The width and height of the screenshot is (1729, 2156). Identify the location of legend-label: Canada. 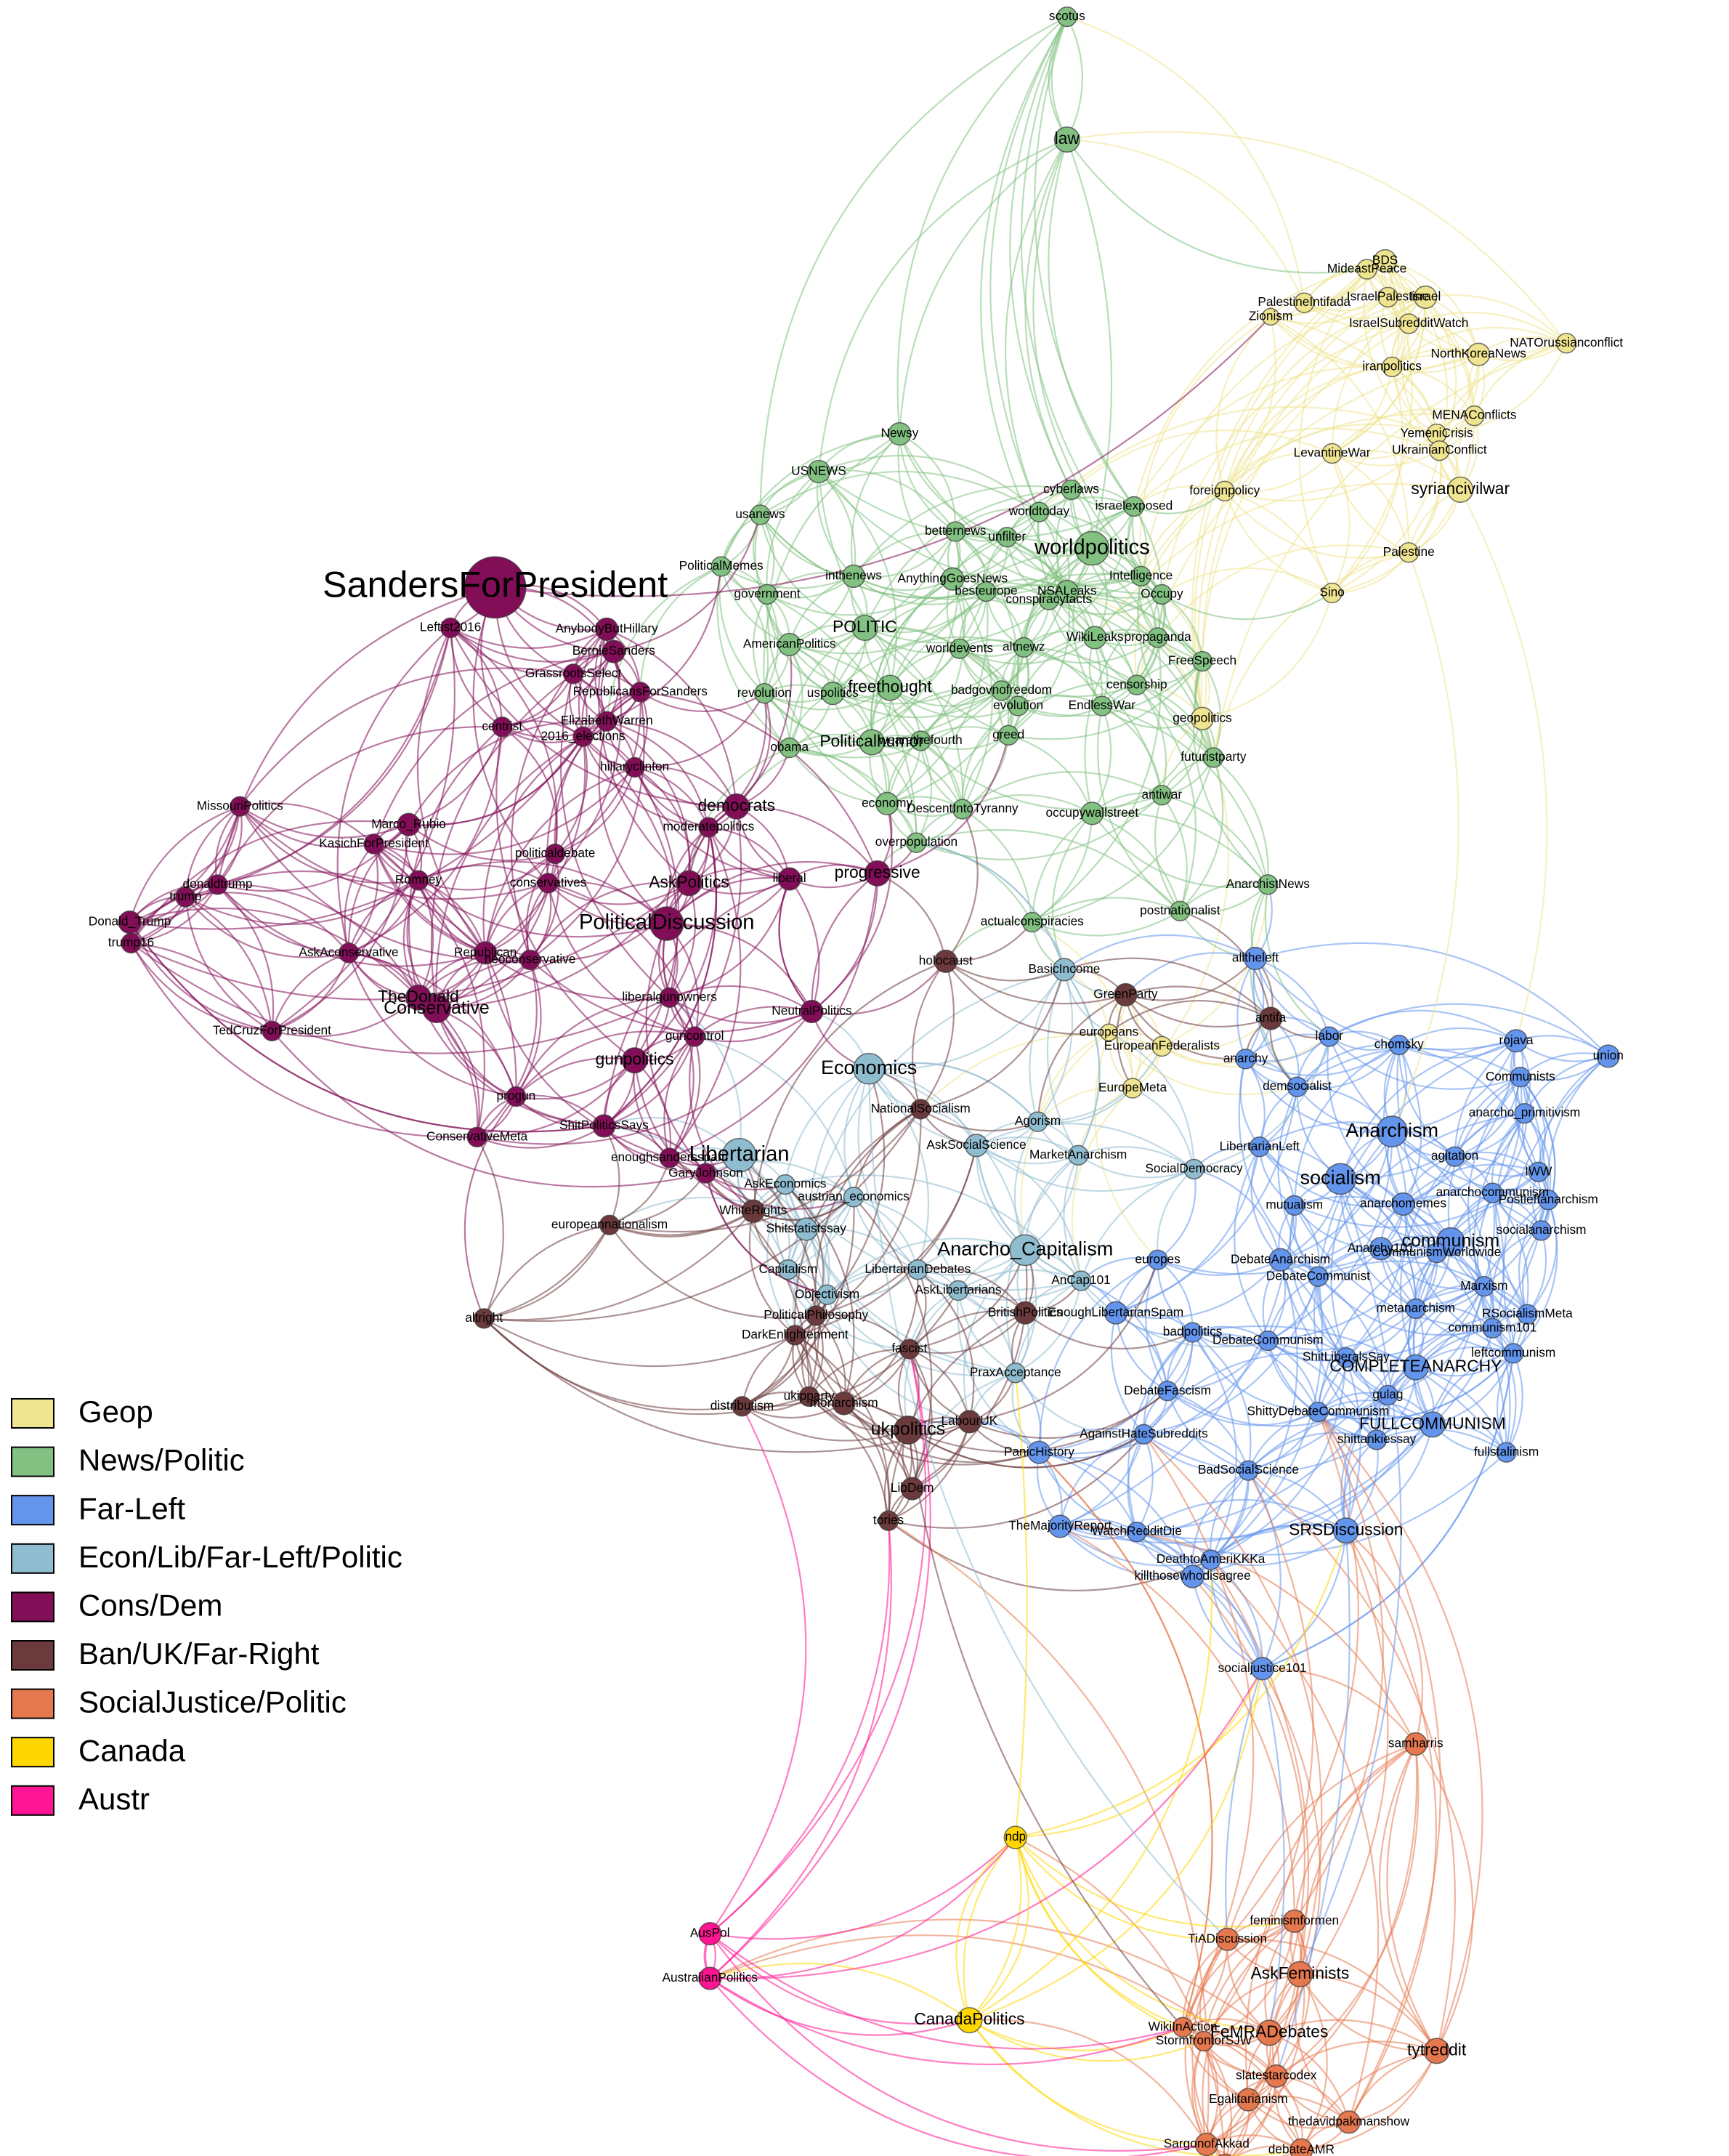
(132, 1750).